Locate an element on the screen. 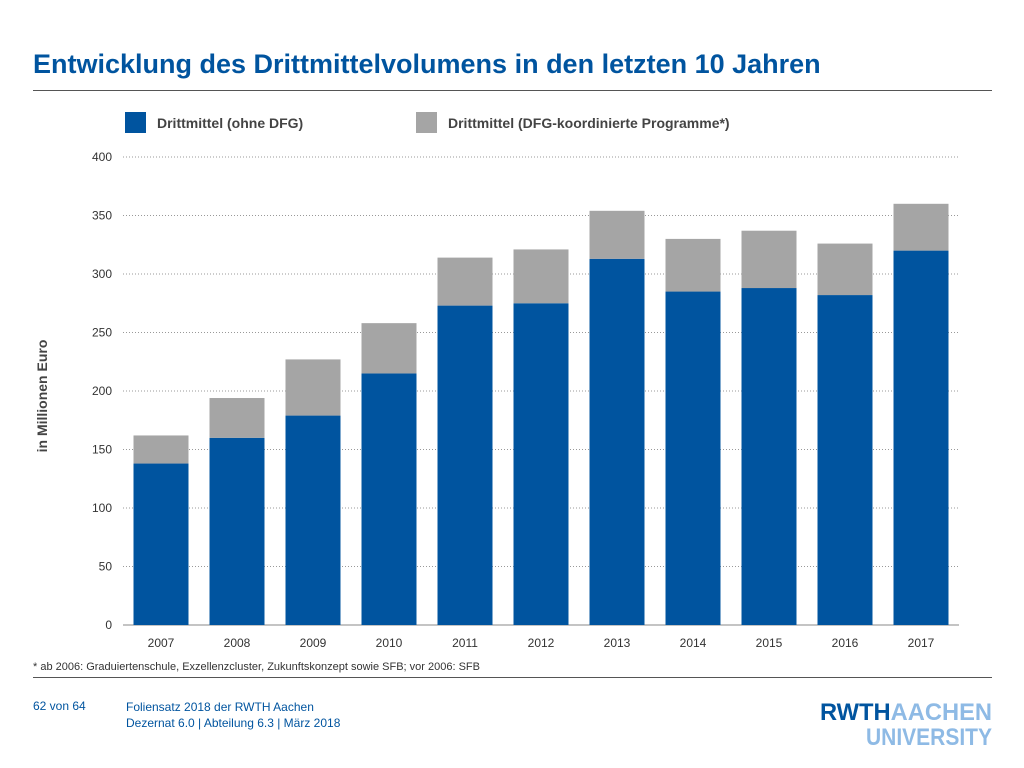 The image size is (1024, 768). bar-2014-ohne-dfg is located at coordinates (693, 458).